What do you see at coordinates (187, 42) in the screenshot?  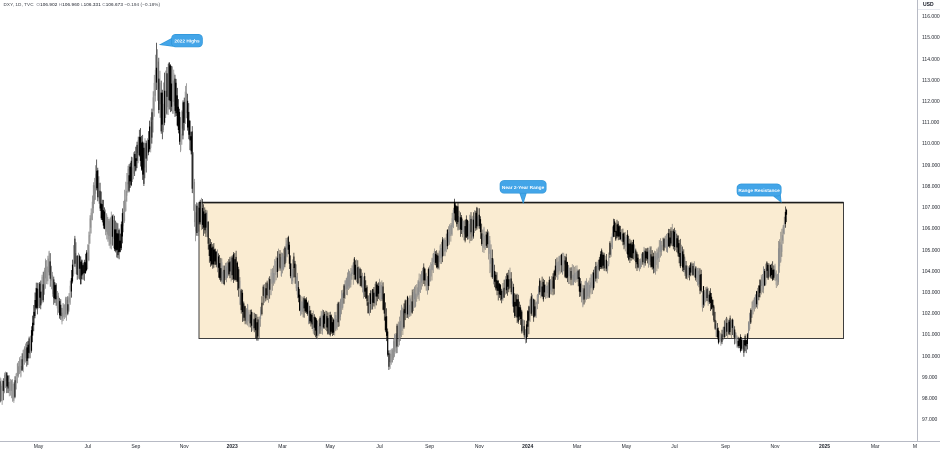 I see `svg-text: 2022 Highs` at bounding box center [187, 42].